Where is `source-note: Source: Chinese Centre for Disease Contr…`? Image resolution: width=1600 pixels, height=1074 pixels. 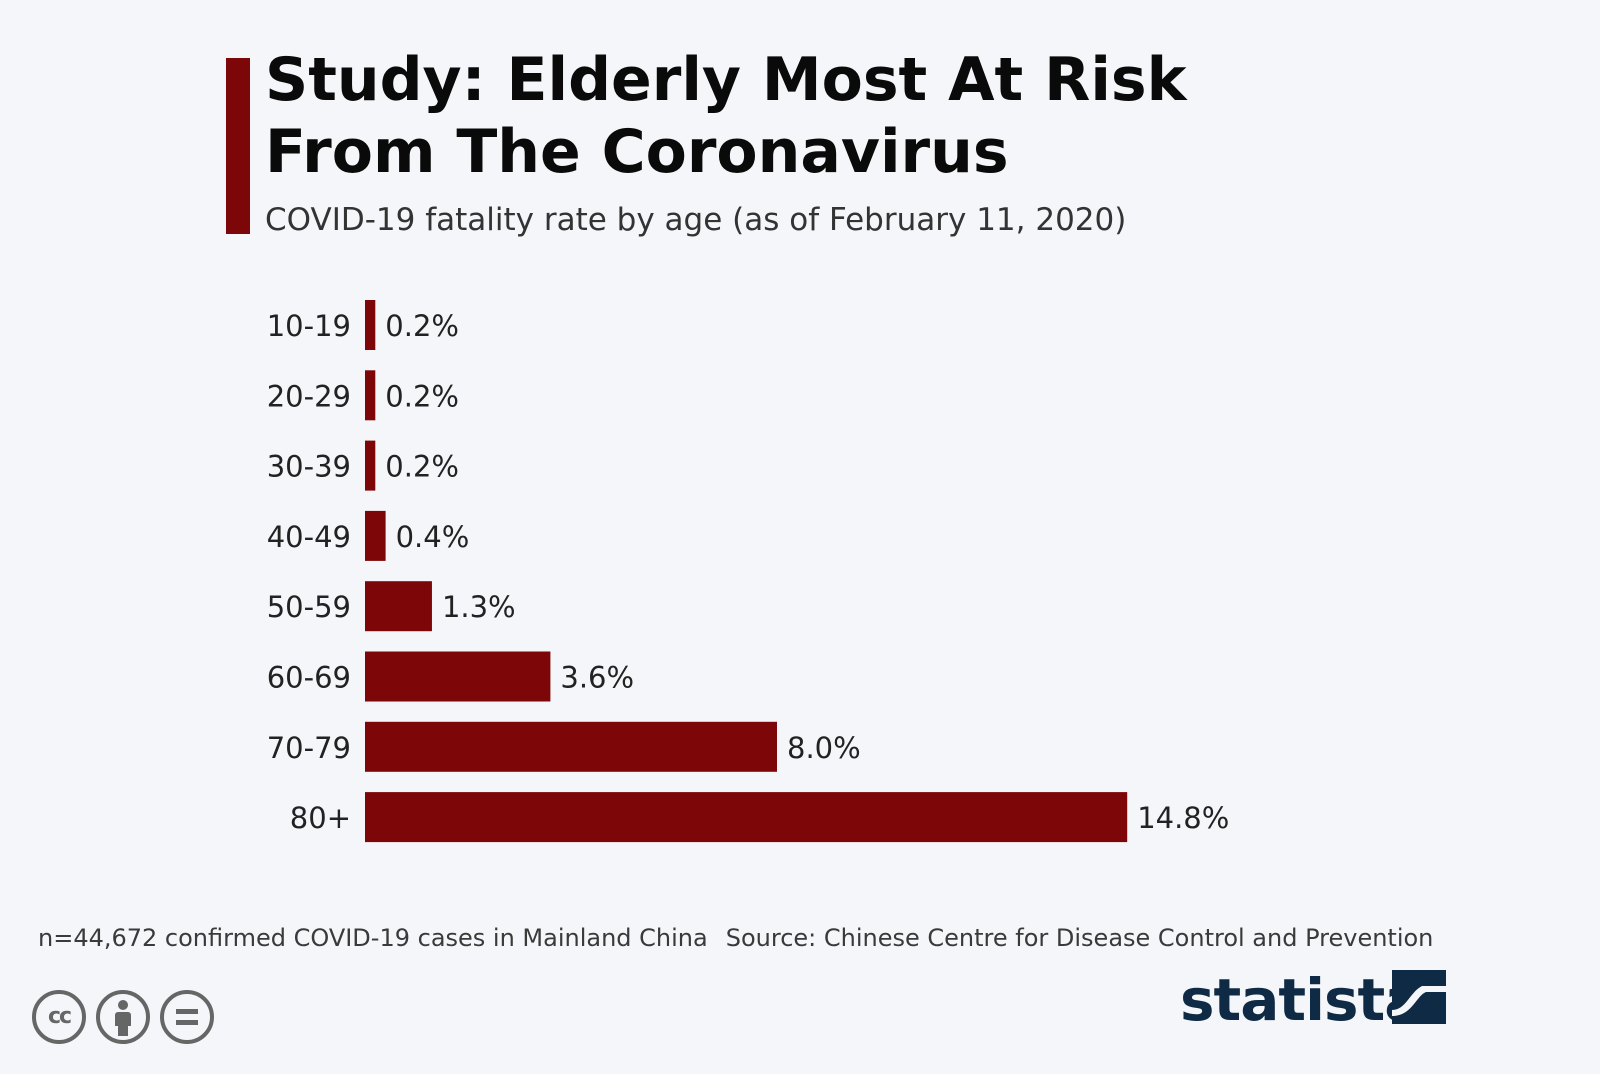 source-note: Source: Chinese Centre for Disease Contr… is located at coordinates (1079, 938).